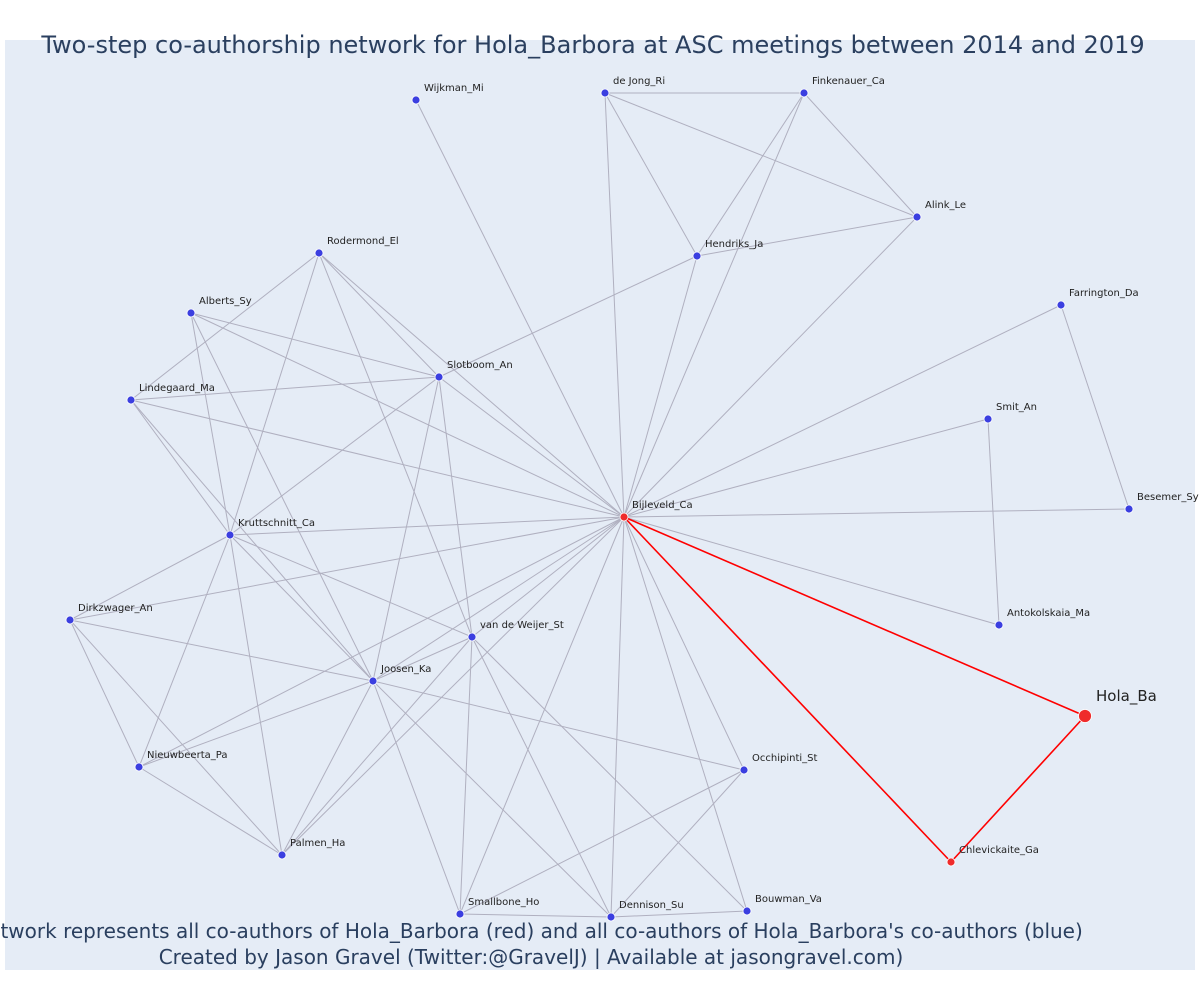  I want to click on node-chlevickaite-ga, so click(951, 862).